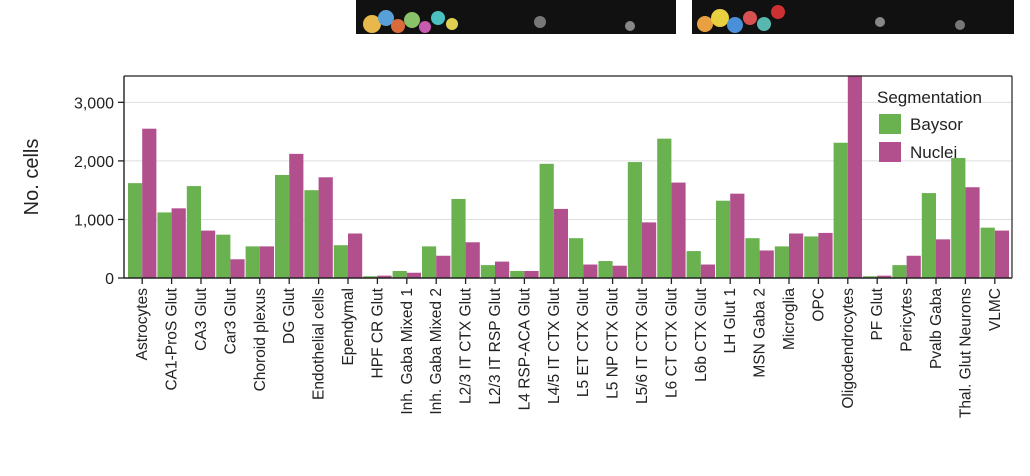 This screenshot has height=476, width=1030. Describe the element at coordinates (109, 279) in the screenshot. I see `y-tick-label: 0` at that location.